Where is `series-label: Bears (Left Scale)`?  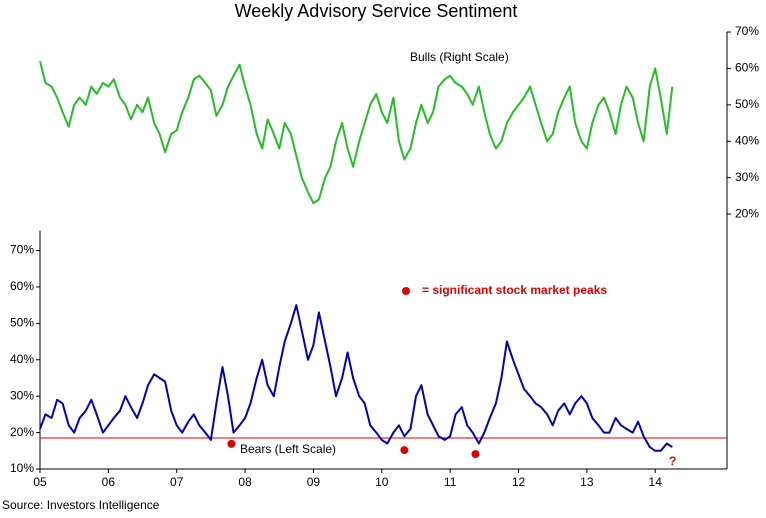 series-label: Bears (Left Scale) is located at coordinates (288, 449).